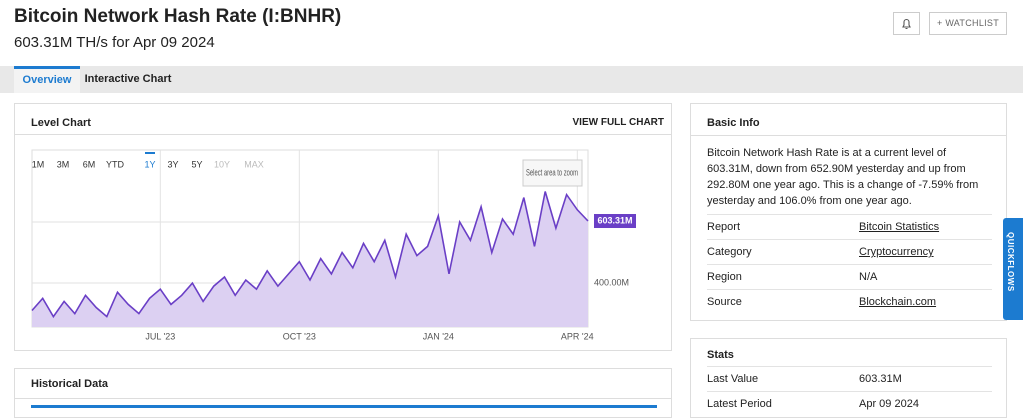 This screenshot has width=1023, height=418. I want to click on x-tick-label: APR '24, so click(577, 336).